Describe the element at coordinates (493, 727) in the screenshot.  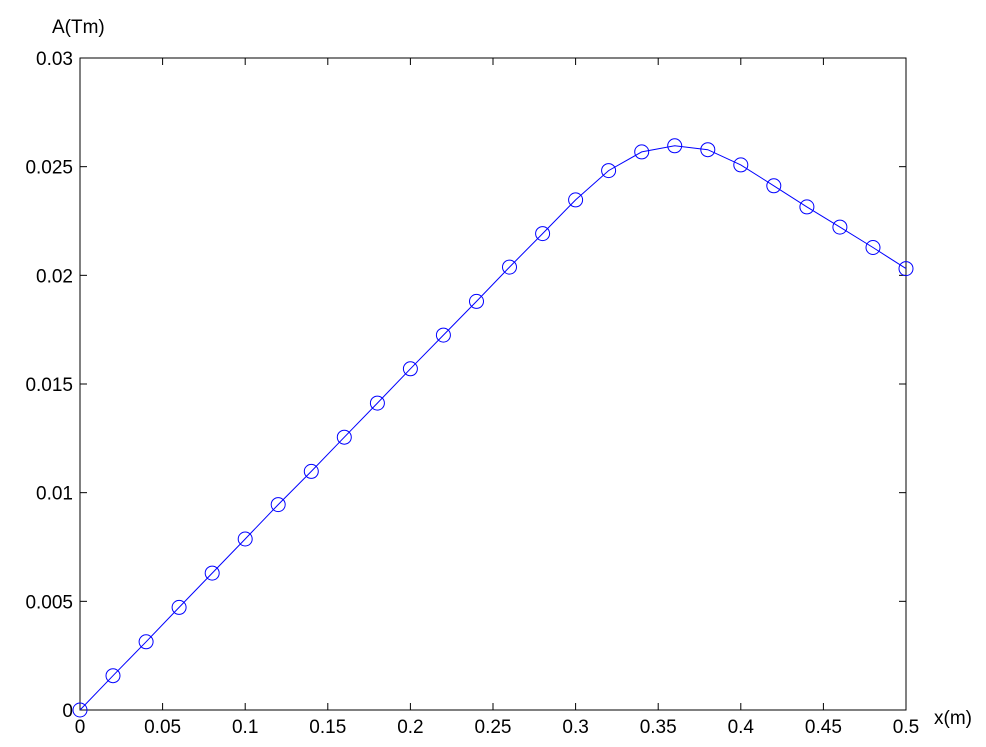
I see `x-tick-label: 0.25` at that location.